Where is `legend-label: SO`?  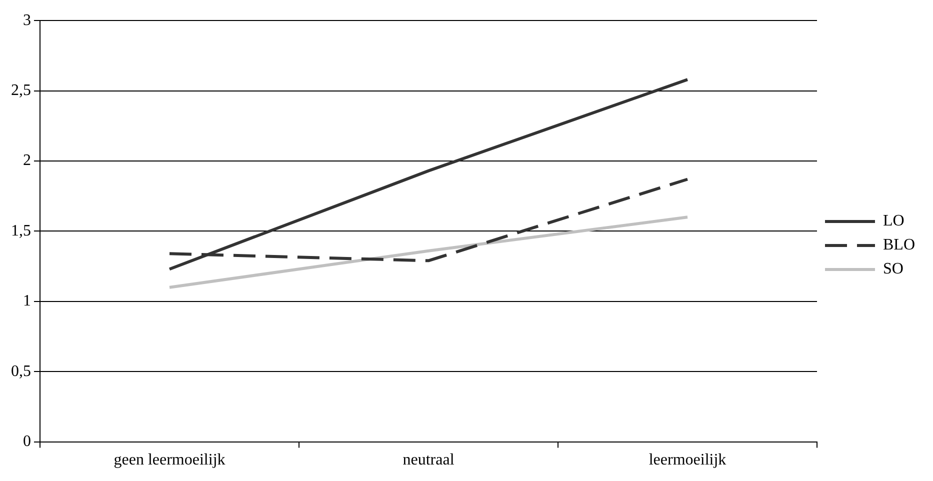
legend-label: SO is located at coordinates (893, 269).